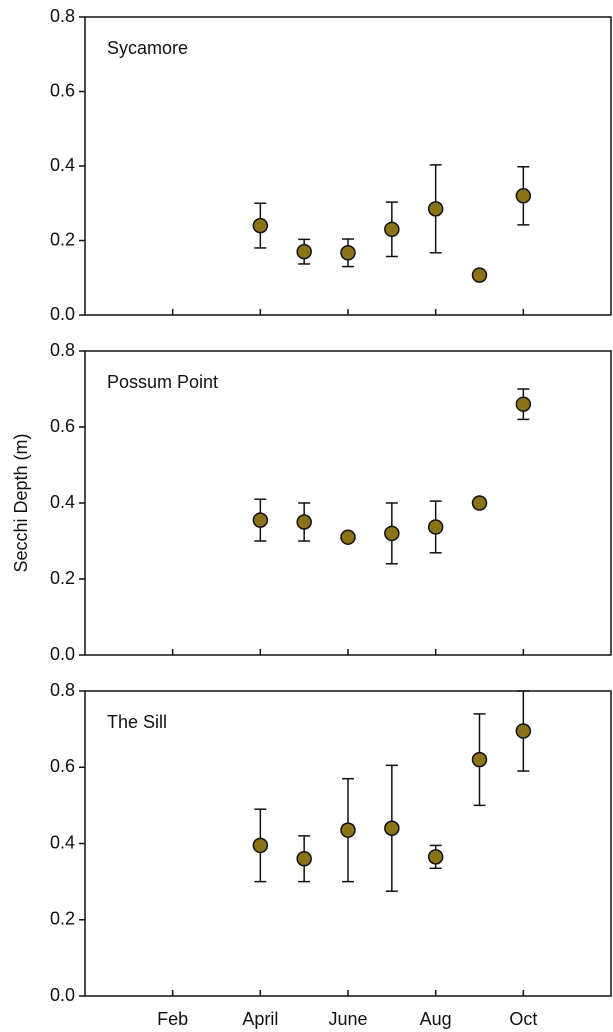 The width and height of the screenshot is (613, 1032). I want to click on x-tick-label: Aug, so click(436, 1019).